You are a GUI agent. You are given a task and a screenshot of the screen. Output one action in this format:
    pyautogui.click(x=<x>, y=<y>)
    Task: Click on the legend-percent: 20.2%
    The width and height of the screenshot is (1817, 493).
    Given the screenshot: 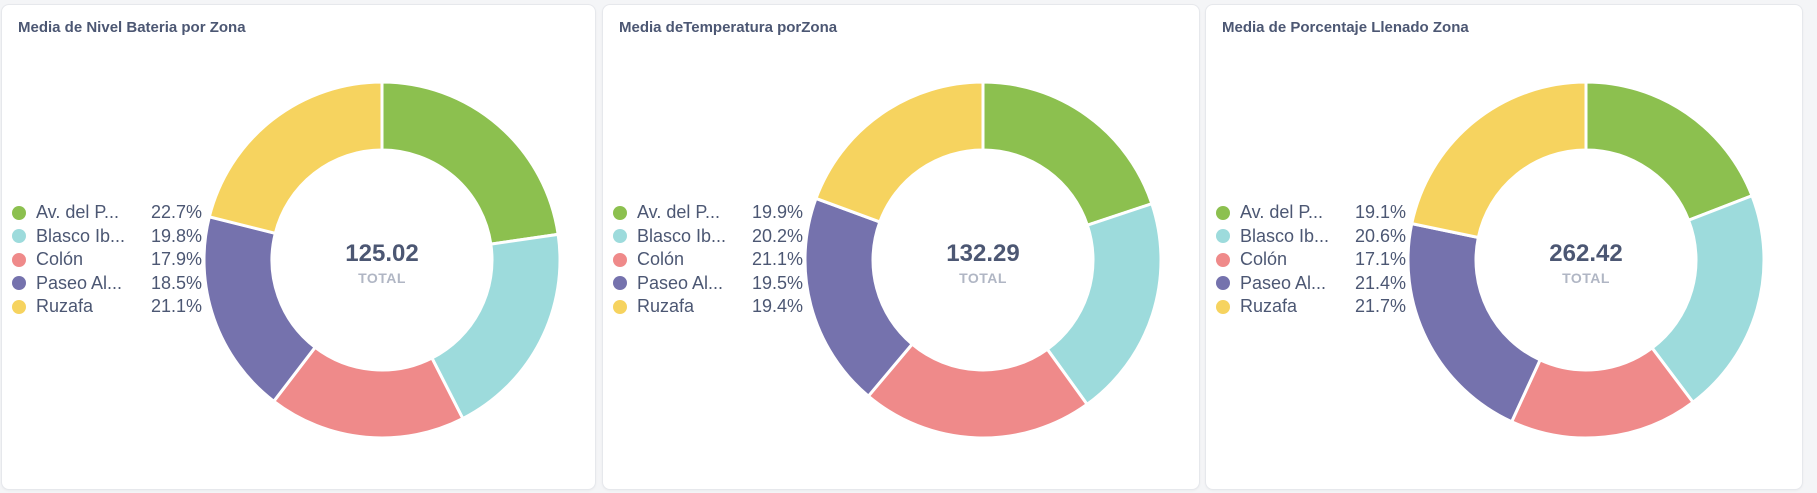 What is the action you would take?
    pyautogui.click(x=777, y=235)
    